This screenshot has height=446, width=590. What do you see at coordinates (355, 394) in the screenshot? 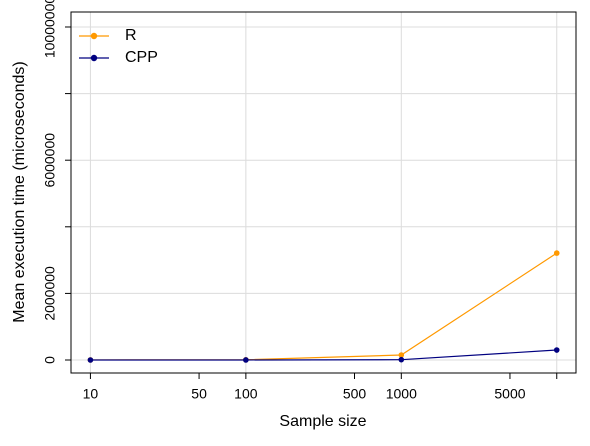
I see `x-tick-label: 500` at bounding box center [355, 394].